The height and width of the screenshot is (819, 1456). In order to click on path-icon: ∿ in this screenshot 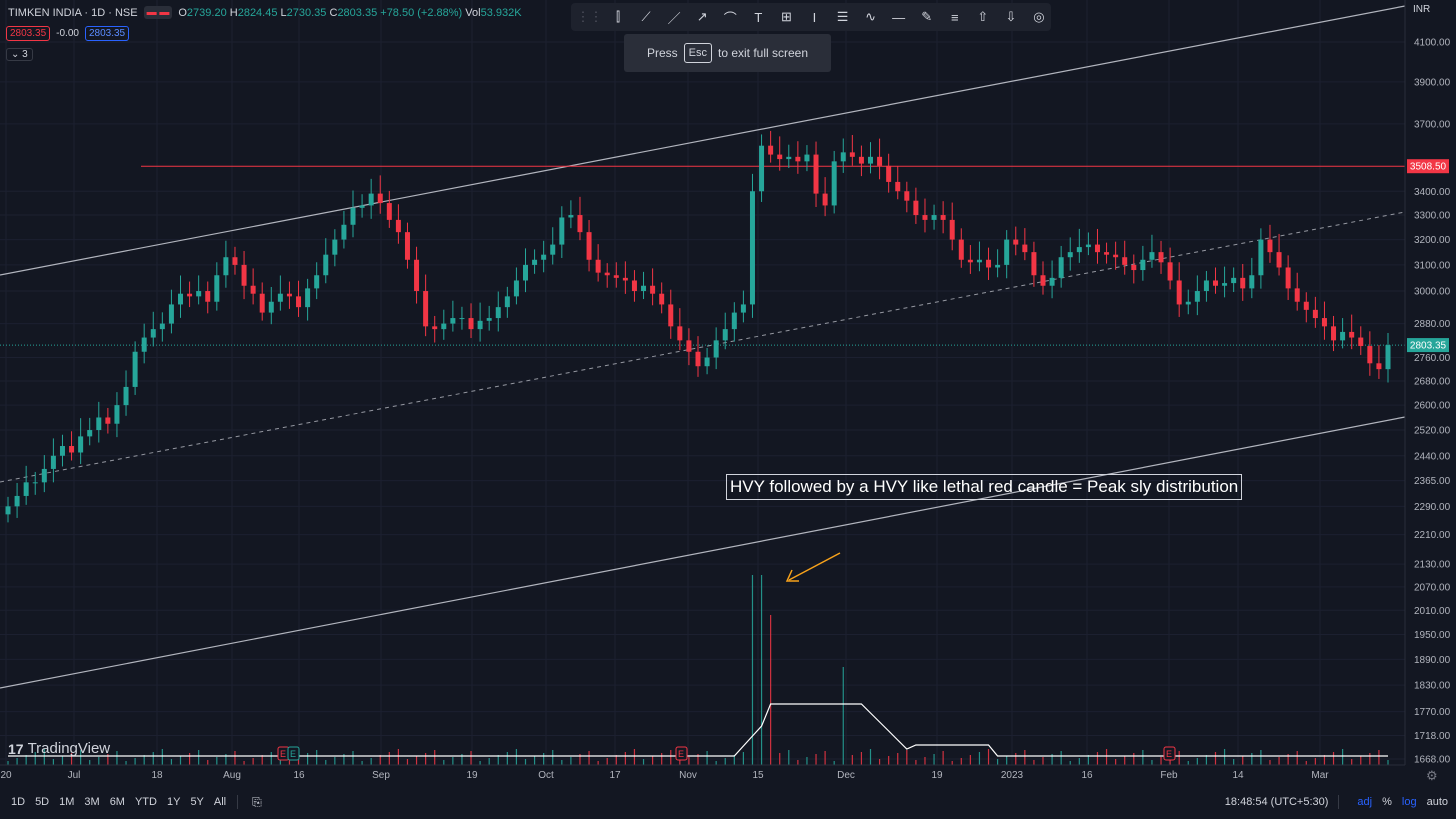, I will do `click(871, 16)`.